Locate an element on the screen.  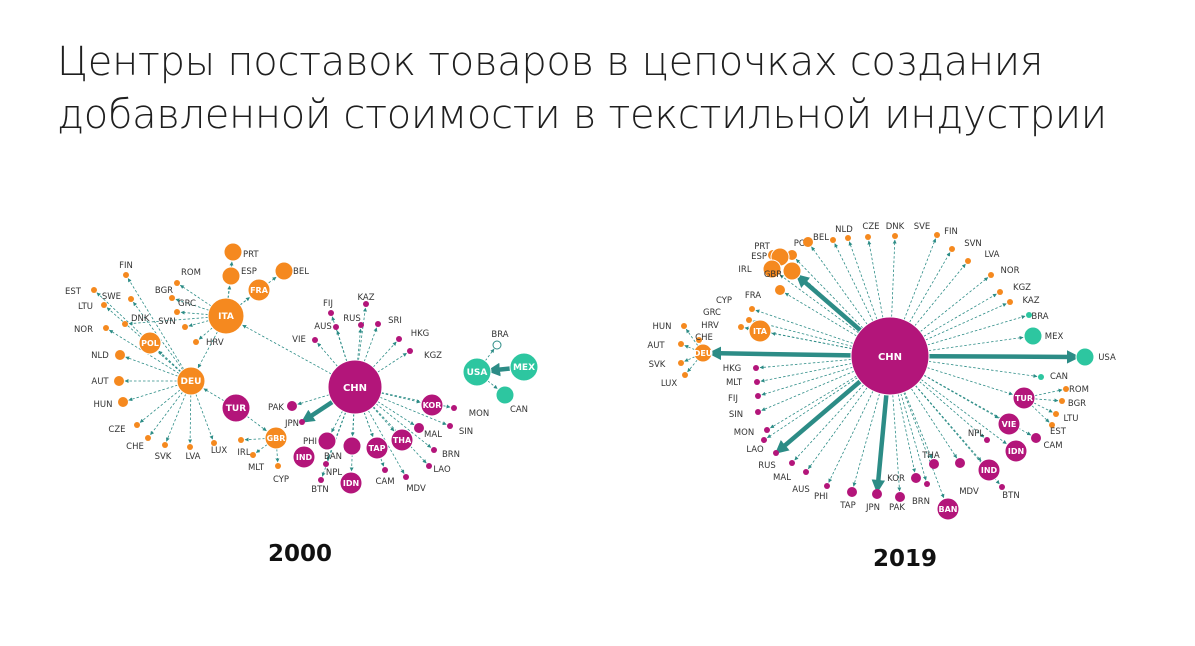
edge-ita-rom is located at coordinates (195, 295).